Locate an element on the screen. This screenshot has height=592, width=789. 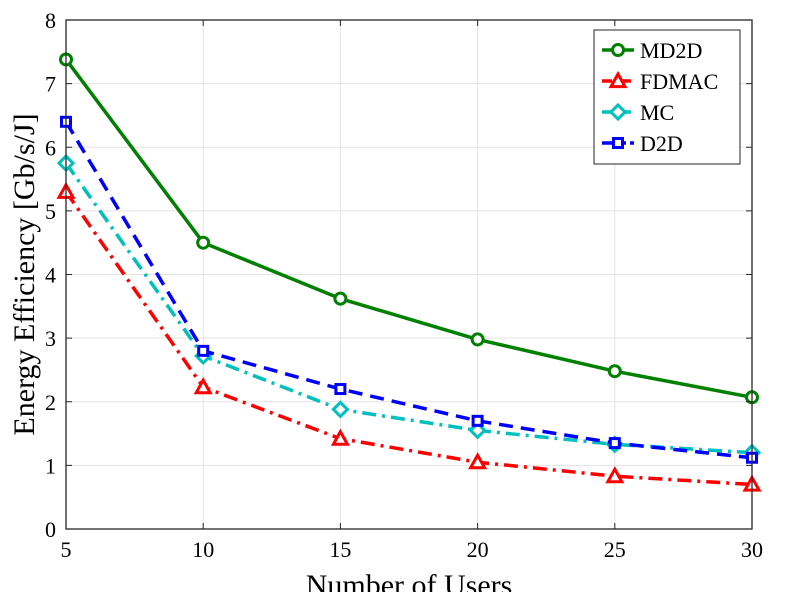
legend-label-d2d: D2D is located at coordinates (661, 143).